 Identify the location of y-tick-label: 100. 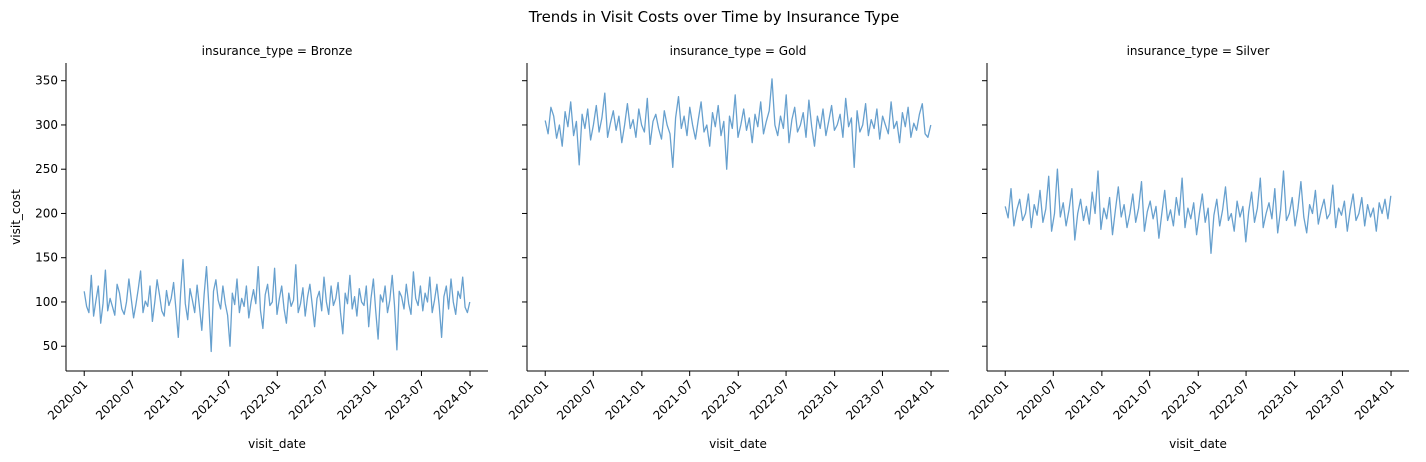
(46, 302).